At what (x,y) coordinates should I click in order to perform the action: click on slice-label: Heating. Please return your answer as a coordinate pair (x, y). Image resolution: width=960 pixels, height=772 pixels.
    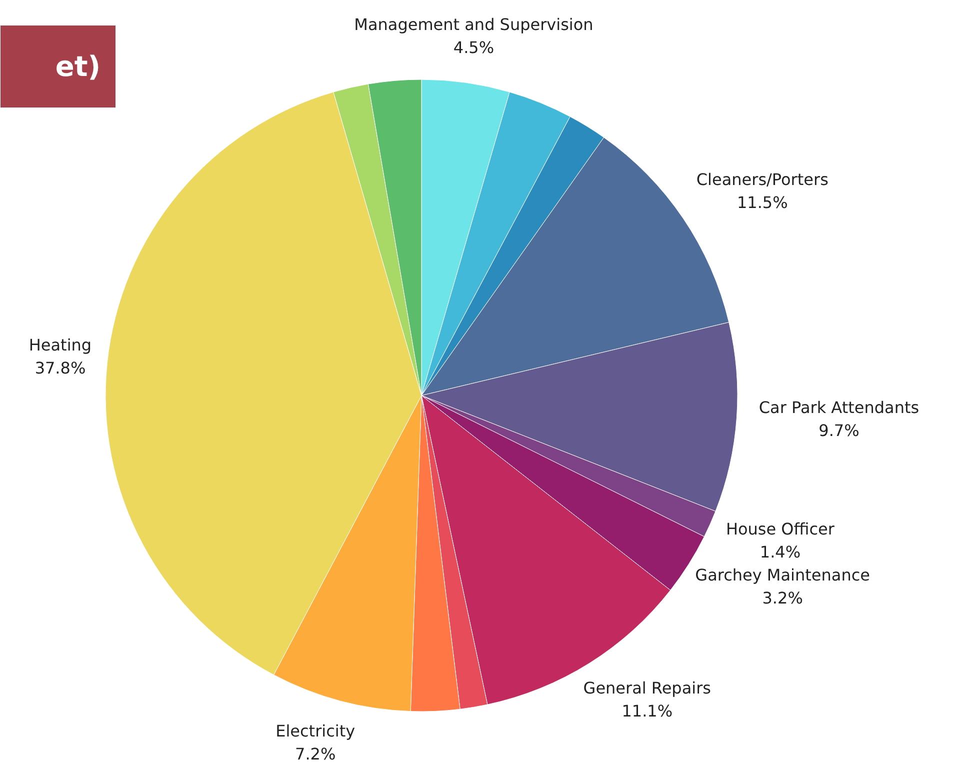
    Looking at the image, I should click on (60, 345).